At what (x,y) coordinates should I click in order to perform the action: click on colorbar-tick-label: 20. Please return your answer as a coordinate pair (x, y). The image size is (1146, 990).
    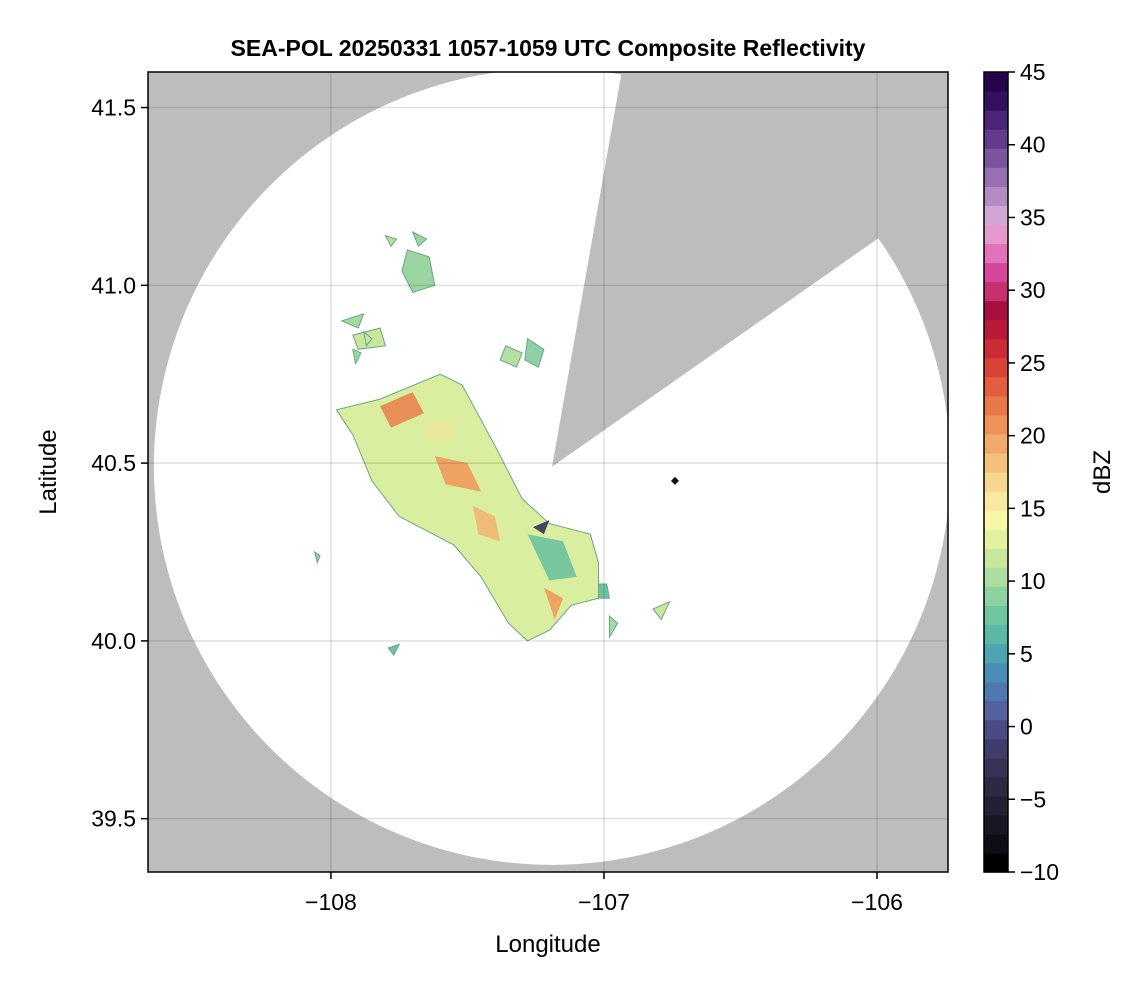
    Looking at the image, I should click on (1033, 436).